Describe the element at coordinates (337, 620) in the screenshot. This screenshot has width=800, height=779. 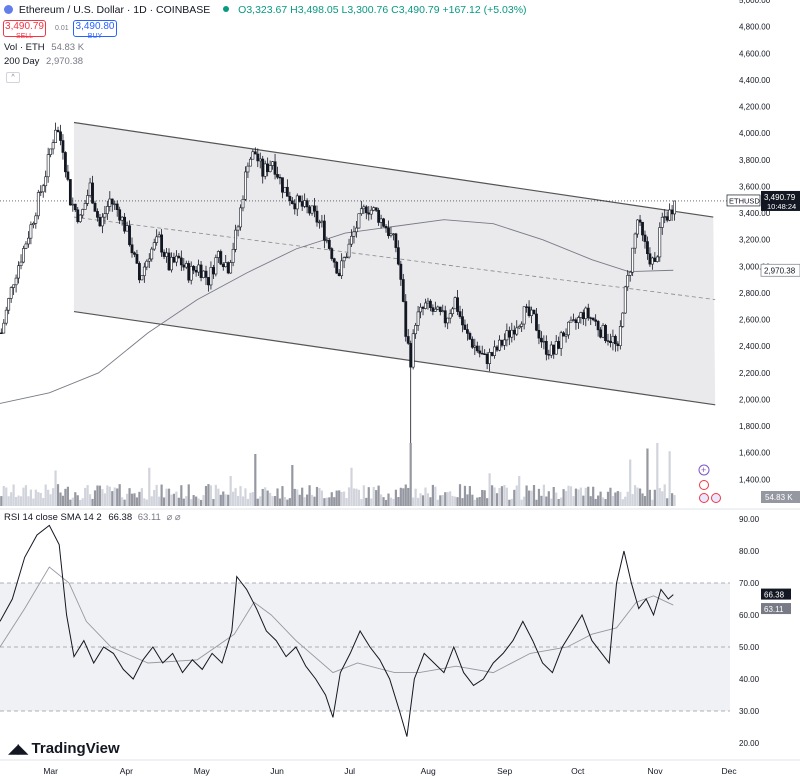
I see `rsi-sma-line` at that location.